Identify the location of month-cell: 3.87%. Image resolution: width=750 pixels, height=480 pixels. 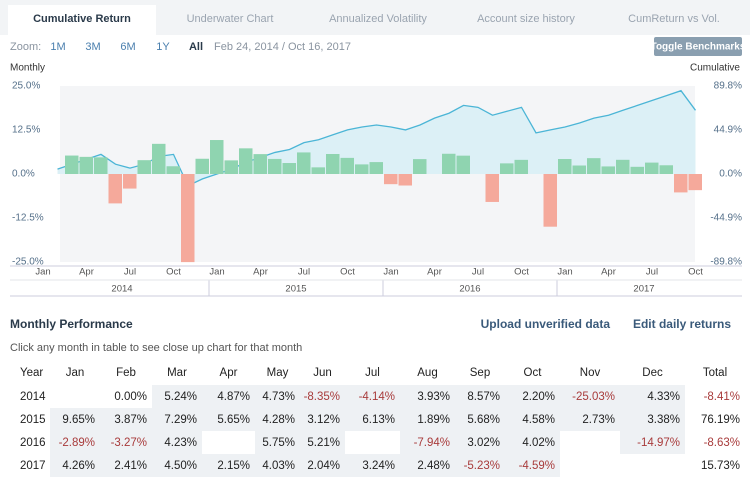
(130, 420).